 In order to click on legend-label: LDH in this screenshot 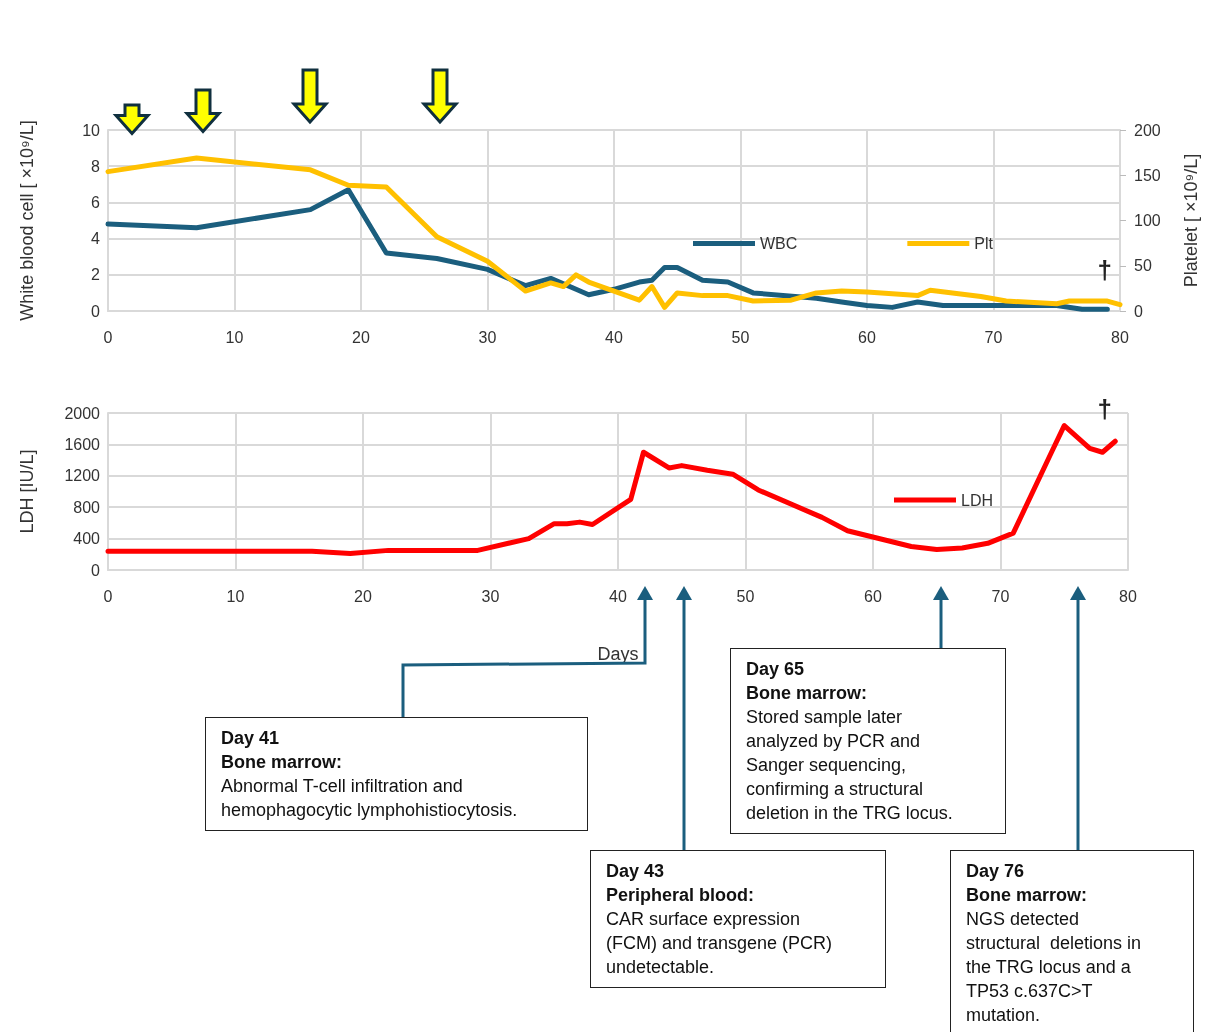, I will do `click(977, 500)`.